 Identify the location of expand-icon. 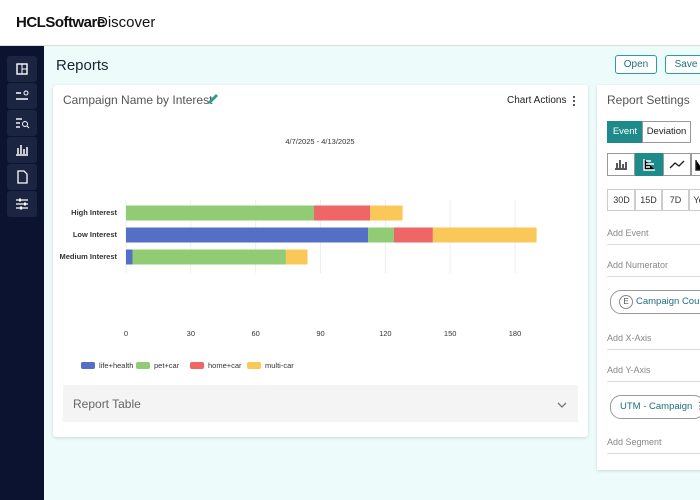
(562, 405).